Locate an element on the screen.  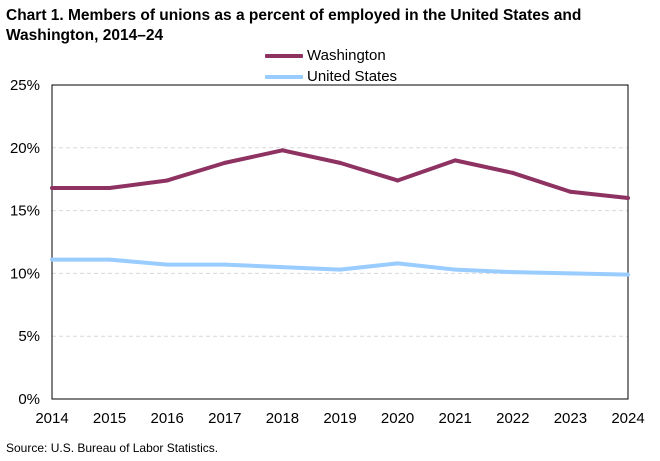
legend-item-united-states: United States is located at coordinates (331, 76).